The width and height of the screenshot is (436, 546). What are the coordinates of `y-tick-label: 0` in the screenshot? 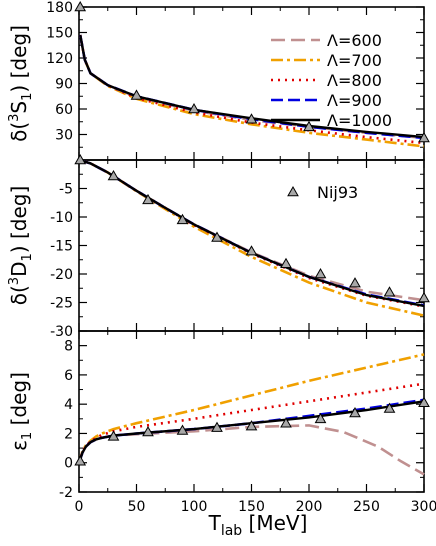 It's located at (68, 464).